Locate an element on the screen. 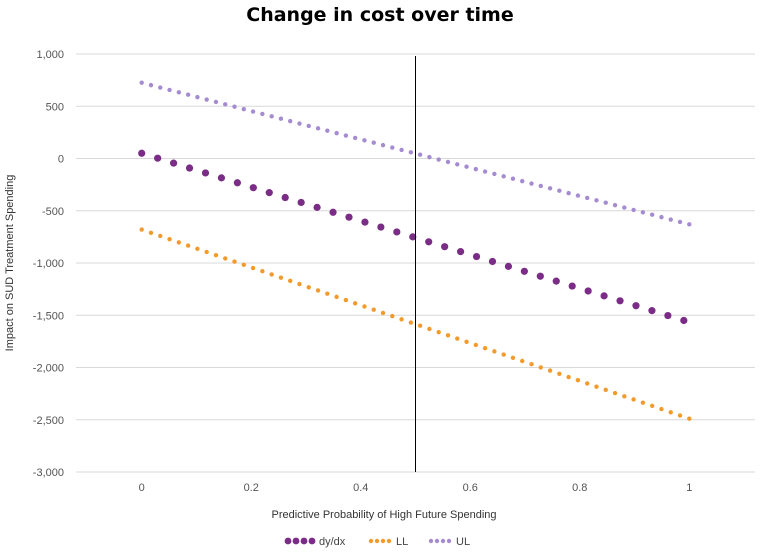 The image size is (761, 555). legend-item: LL is located at coordinates (388, 542).